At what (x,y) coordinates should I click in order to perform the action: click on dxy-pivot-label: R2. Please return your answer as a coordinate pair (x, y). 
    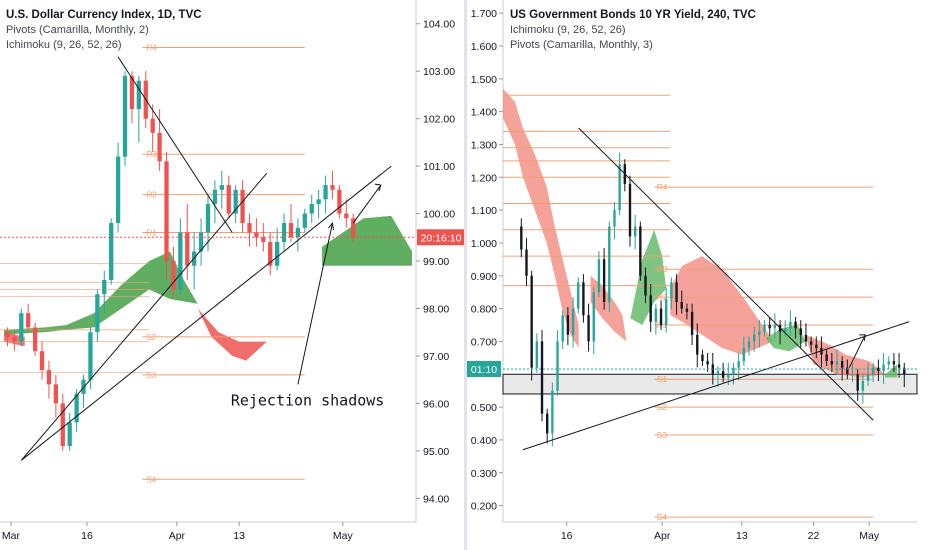
    Looking at the image, I should click on (151, 195).